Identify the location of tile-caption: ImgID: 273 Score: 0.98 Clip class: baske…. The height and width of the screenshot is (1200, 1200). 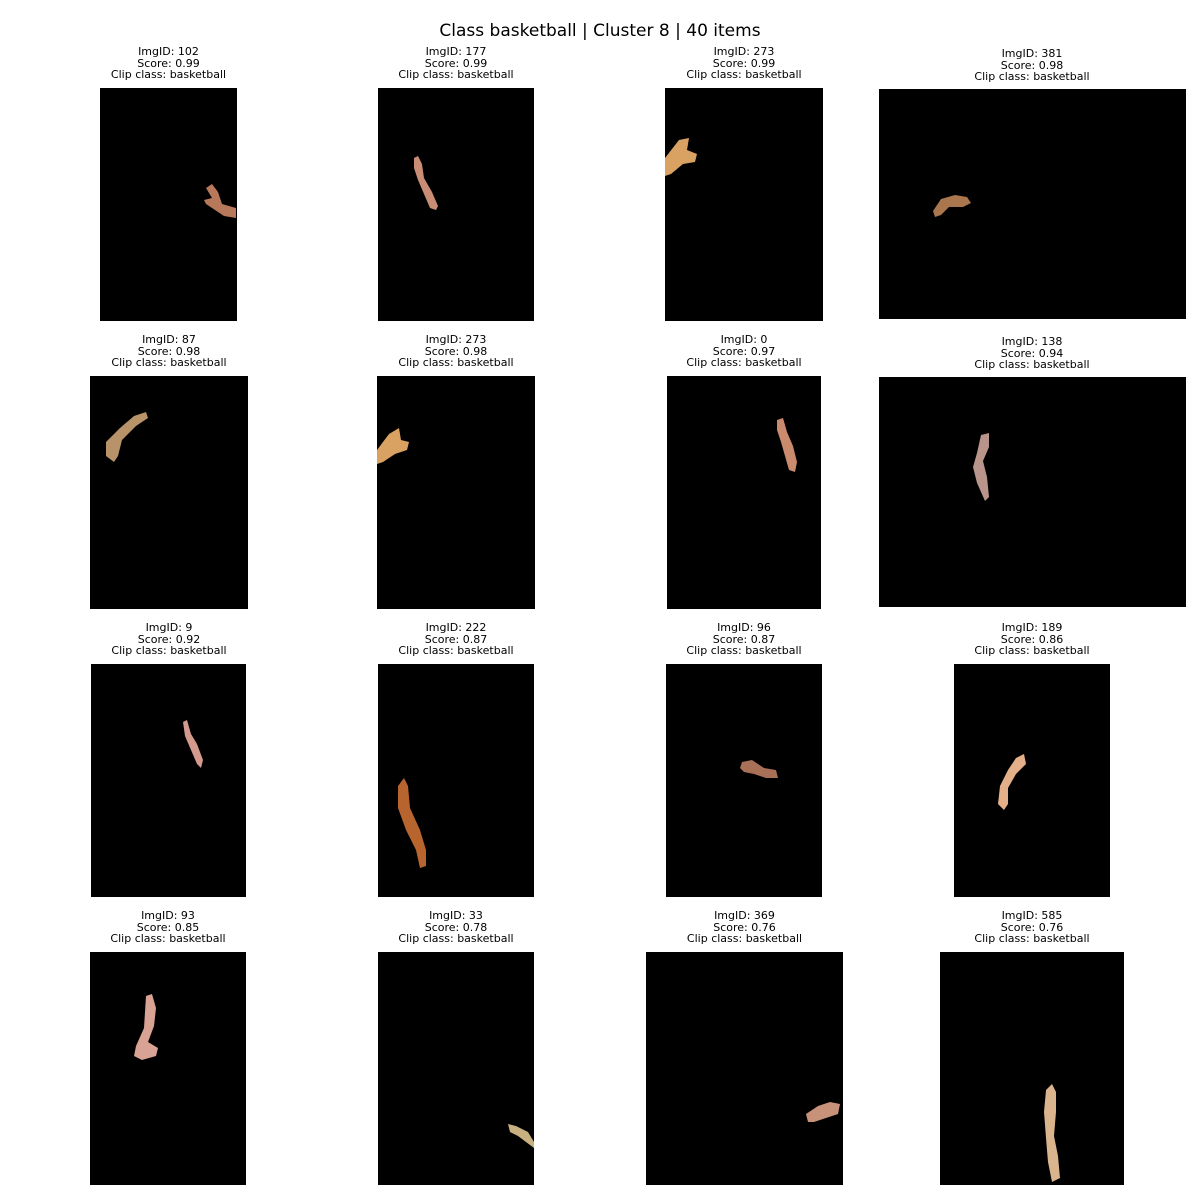
(456, 351).